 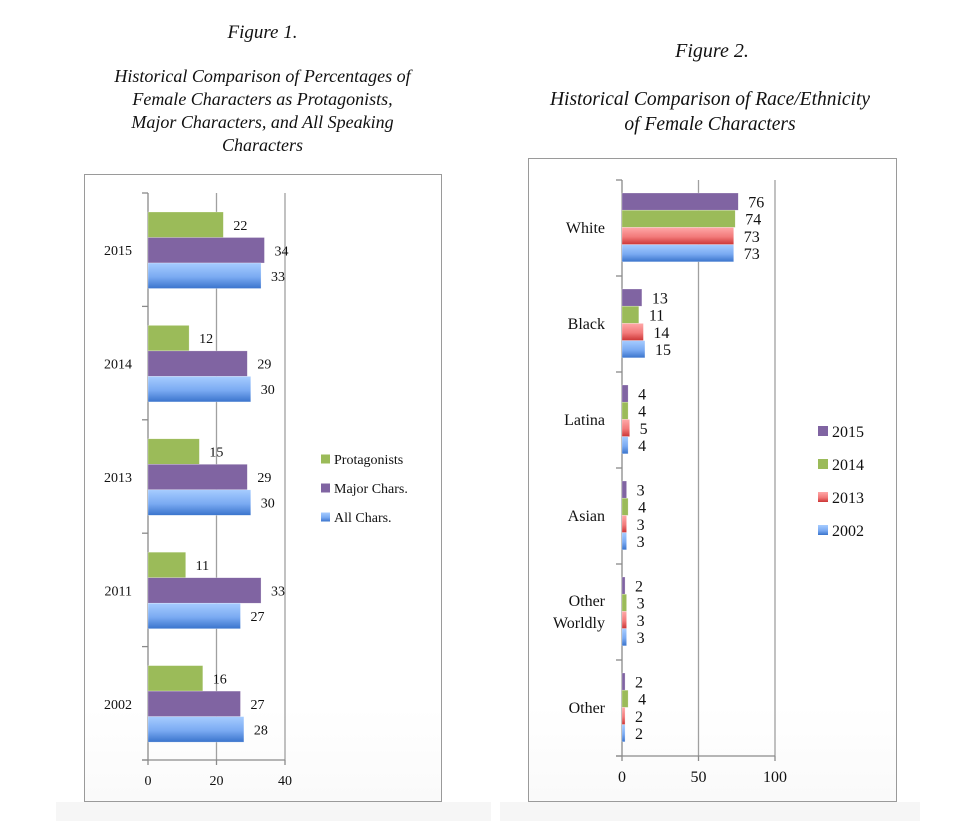 I want to click on fig2-x-tick-label: 0, so click(x=622, y=777).